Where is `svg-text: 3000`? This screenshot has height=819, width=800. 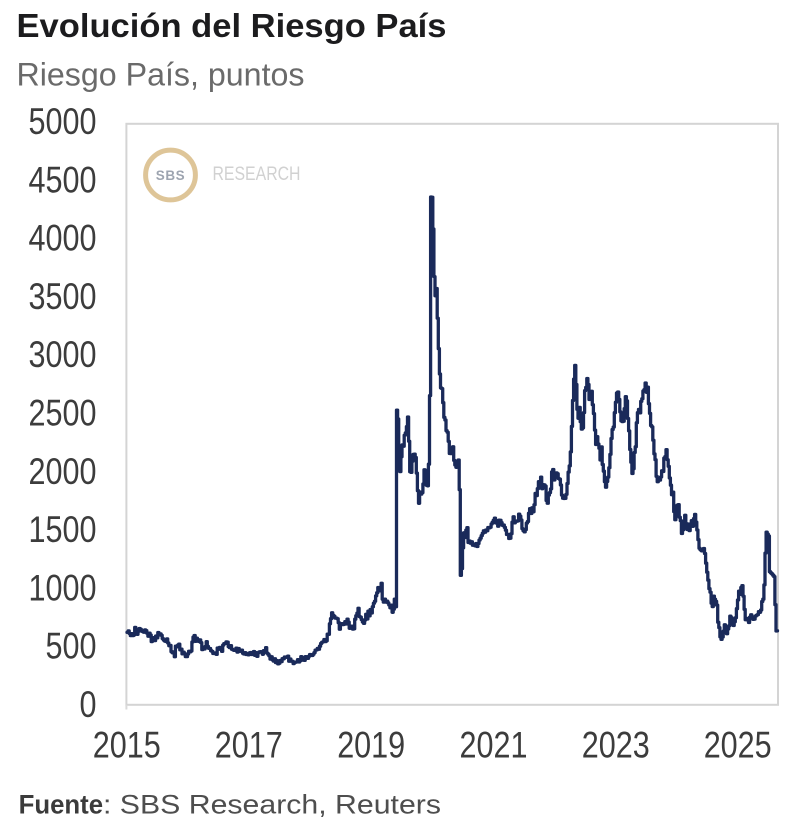
svg-text: 3000 is located at coordinates (63, 354).